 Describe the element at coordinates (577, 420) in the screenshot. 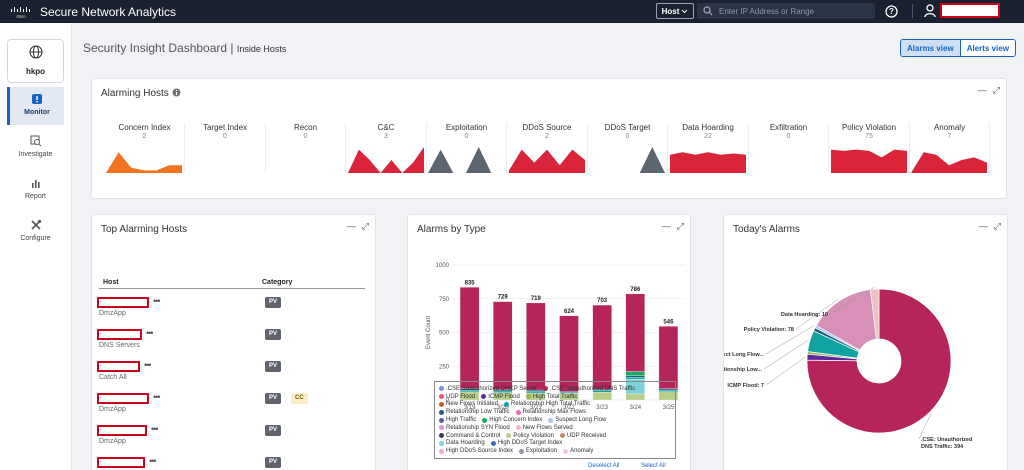

I see `legend-item: Suspect Long Flow` at that location.